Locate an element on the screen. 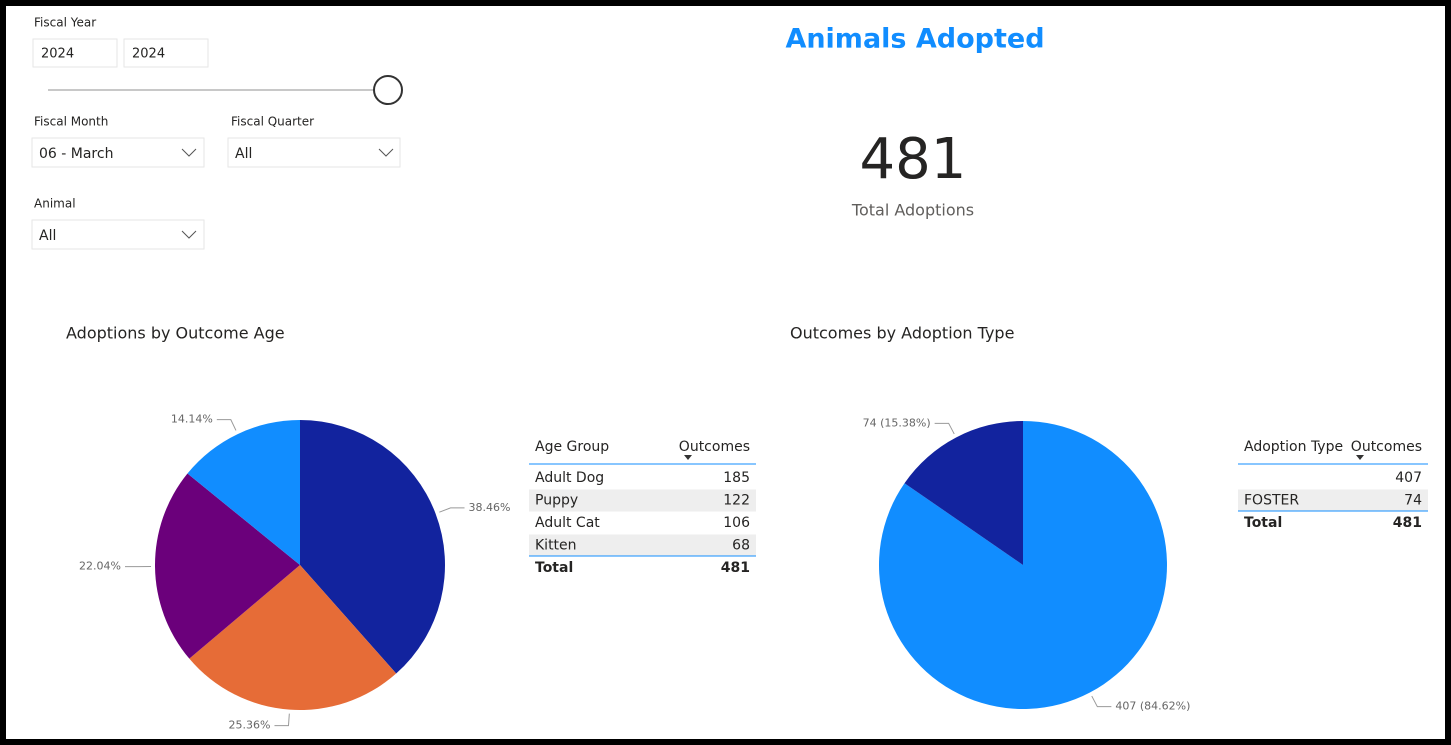  data-label: 14.14% is located at coordinates (192, 419).